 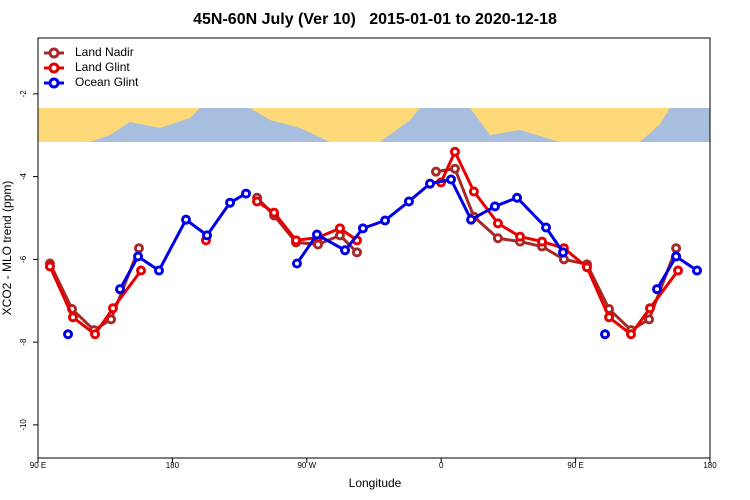 I want to click on y-tick-label: -8, so click(x=23, y=342).